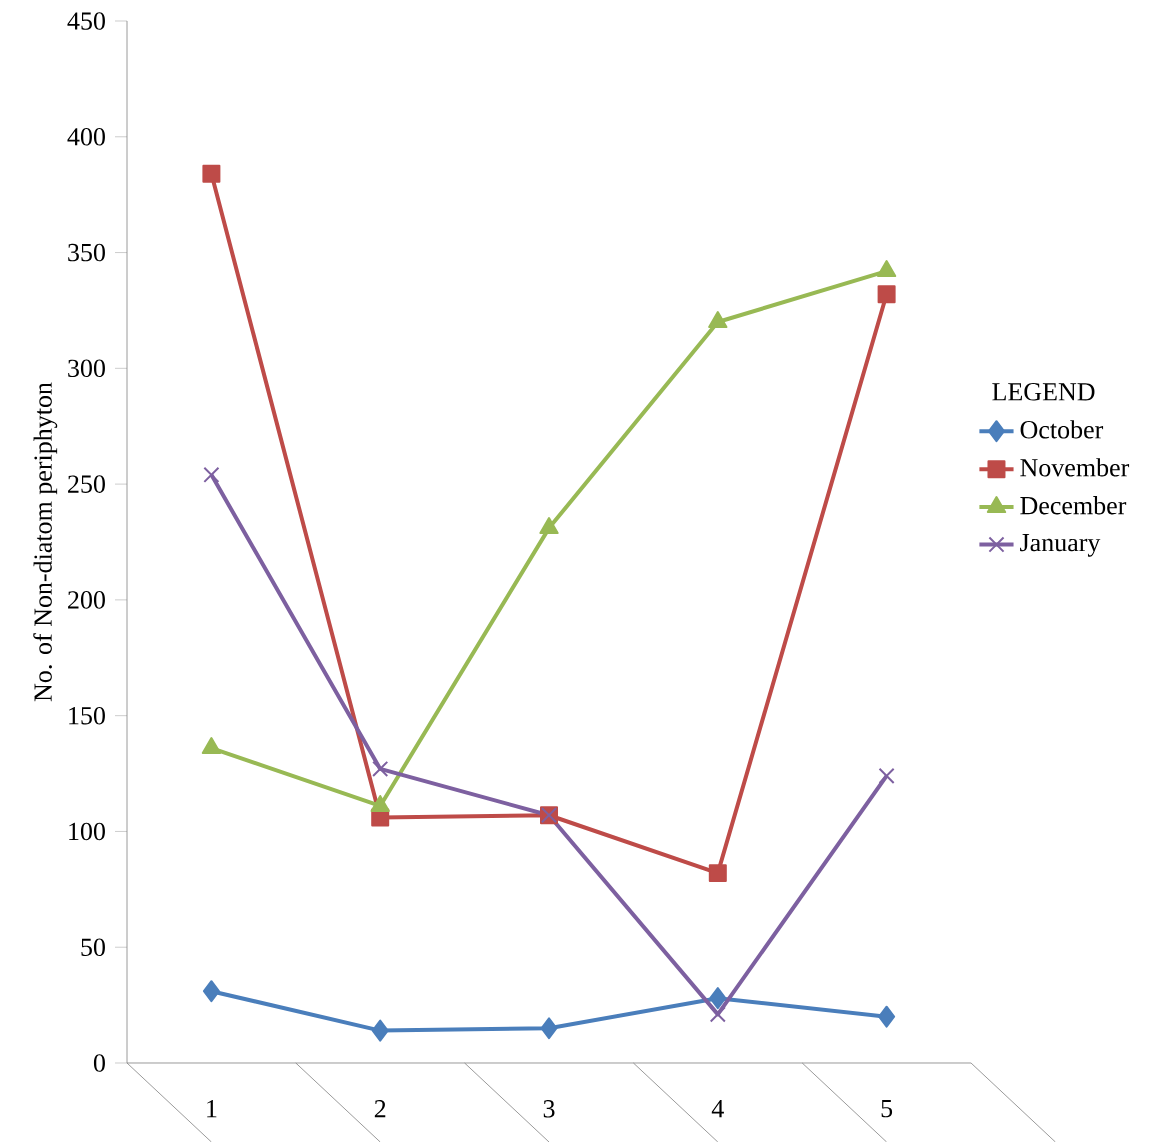 The image size is (1176, 1142). What do you see at coordinates (87, 715) in the screenshot?
I see `y-tick-label: 150` at bounding box center [87, 715].